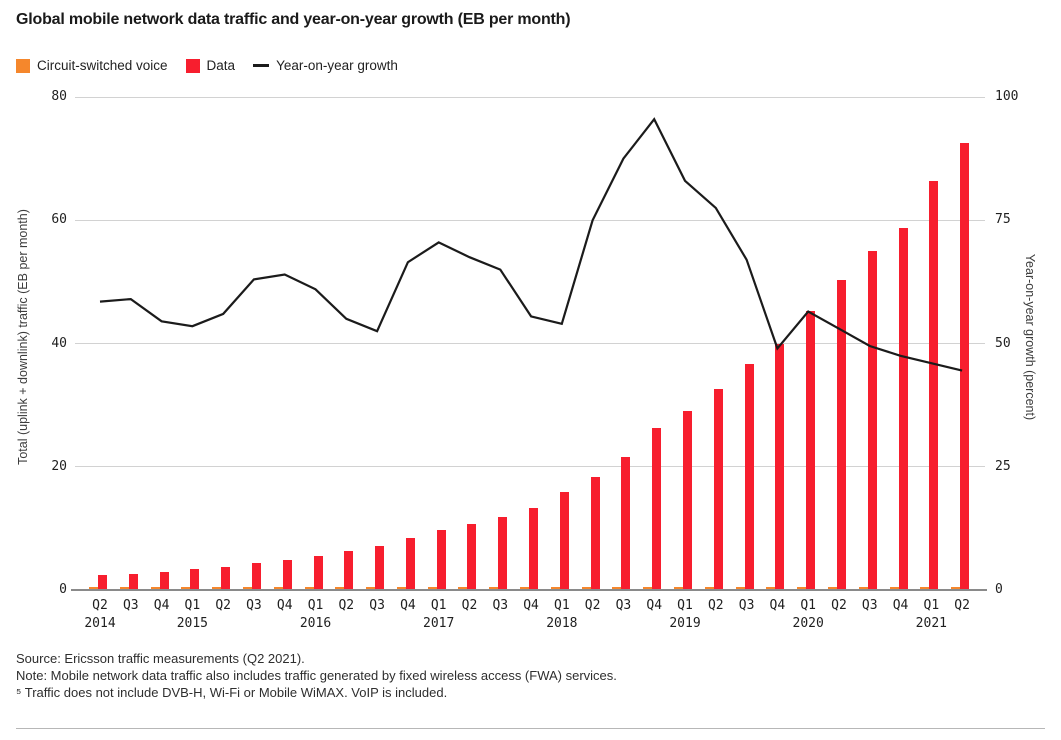 Image resolution: width=1061 pixels, height=740 pixels. What do you see at coordinates (315, 623) in the screenshot?
I see `year-label: 2016` at bounding box center [315, 623].